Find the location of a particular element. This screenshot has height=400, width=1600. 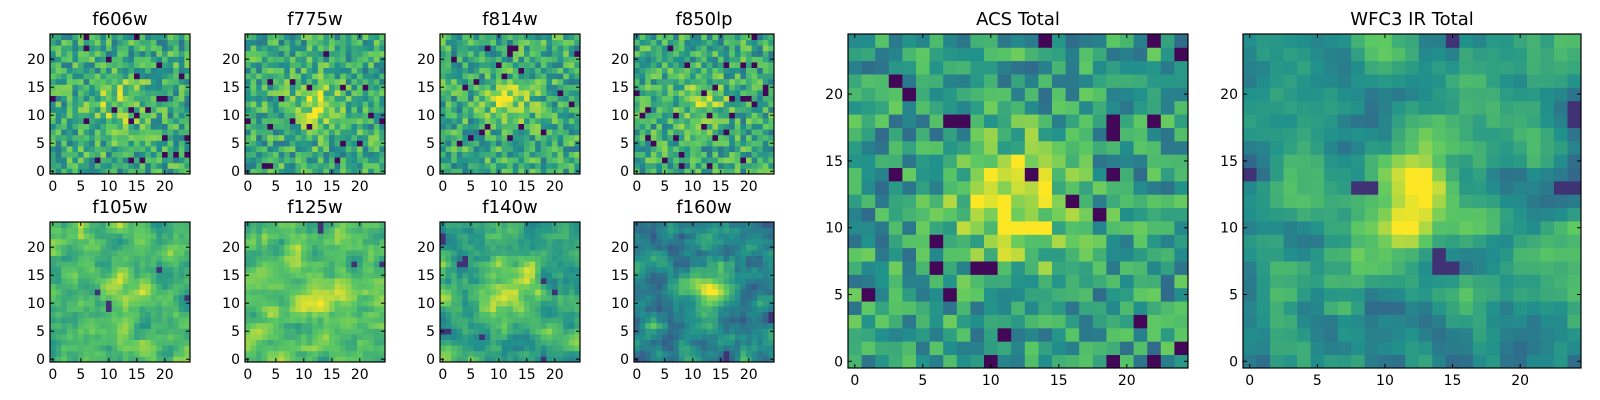

y-tick-label: 5 is located at coordinates (40, 144).